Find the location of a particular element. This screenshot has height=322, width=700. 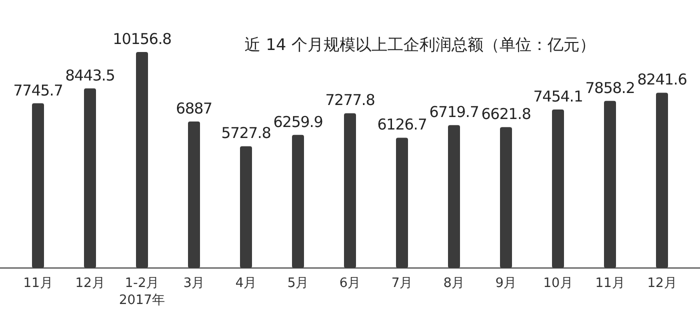

x-tick-label: 9月 is located at coordinates (506, 283).